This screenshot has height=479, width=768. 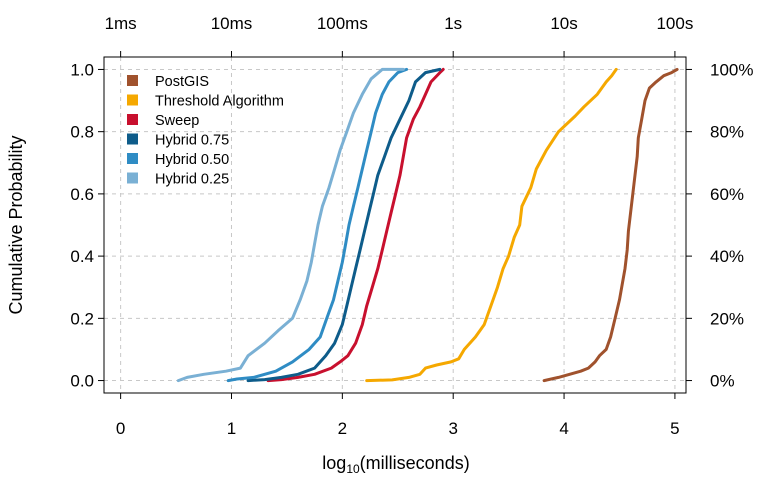 What do you see at coordinates (192, 160) in the screenshot?
I see `legend-label: Hybrid 0.50` at bounding box center [192, 160].